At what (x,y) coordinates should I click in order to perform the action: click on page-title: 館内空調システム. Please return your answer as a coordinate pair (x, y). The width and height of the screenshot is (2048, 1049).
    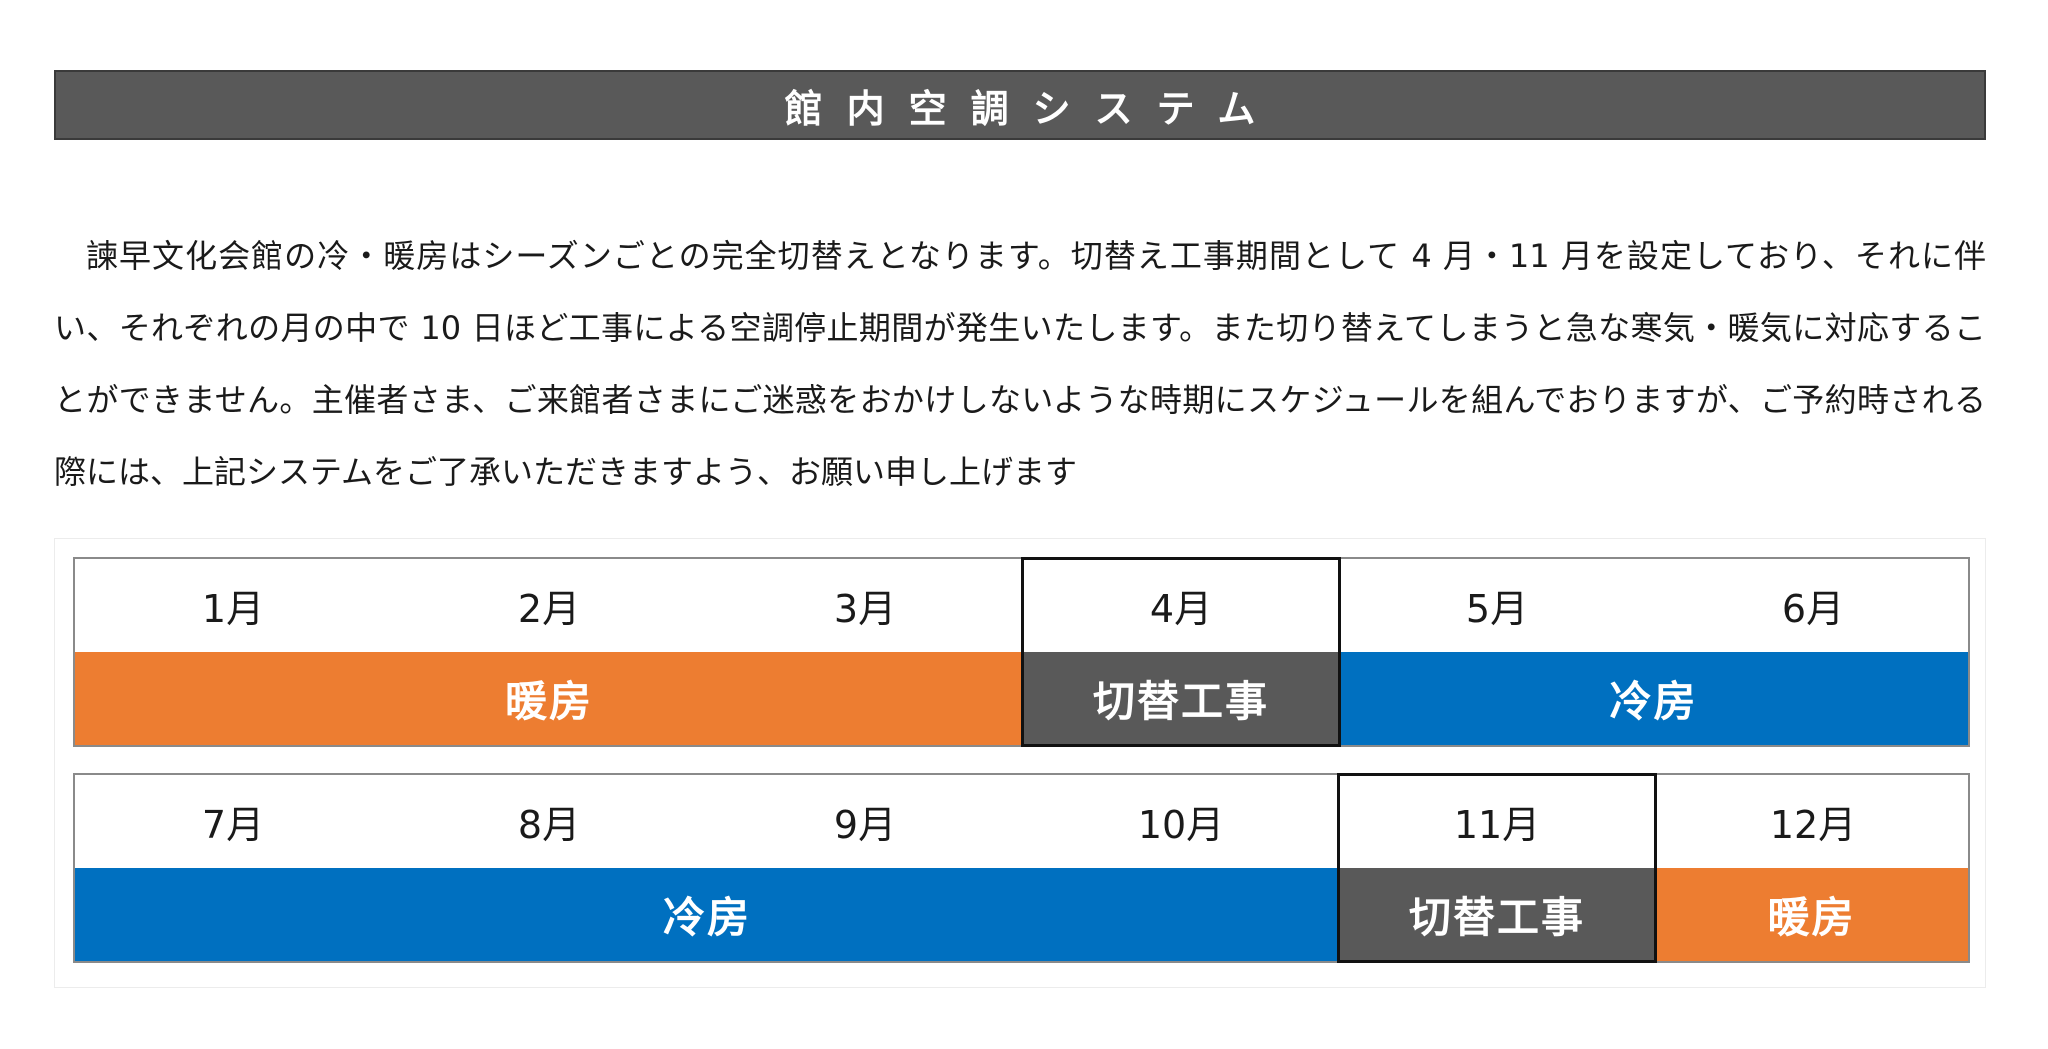
    Looking at the image, I should click on (1032, 108).